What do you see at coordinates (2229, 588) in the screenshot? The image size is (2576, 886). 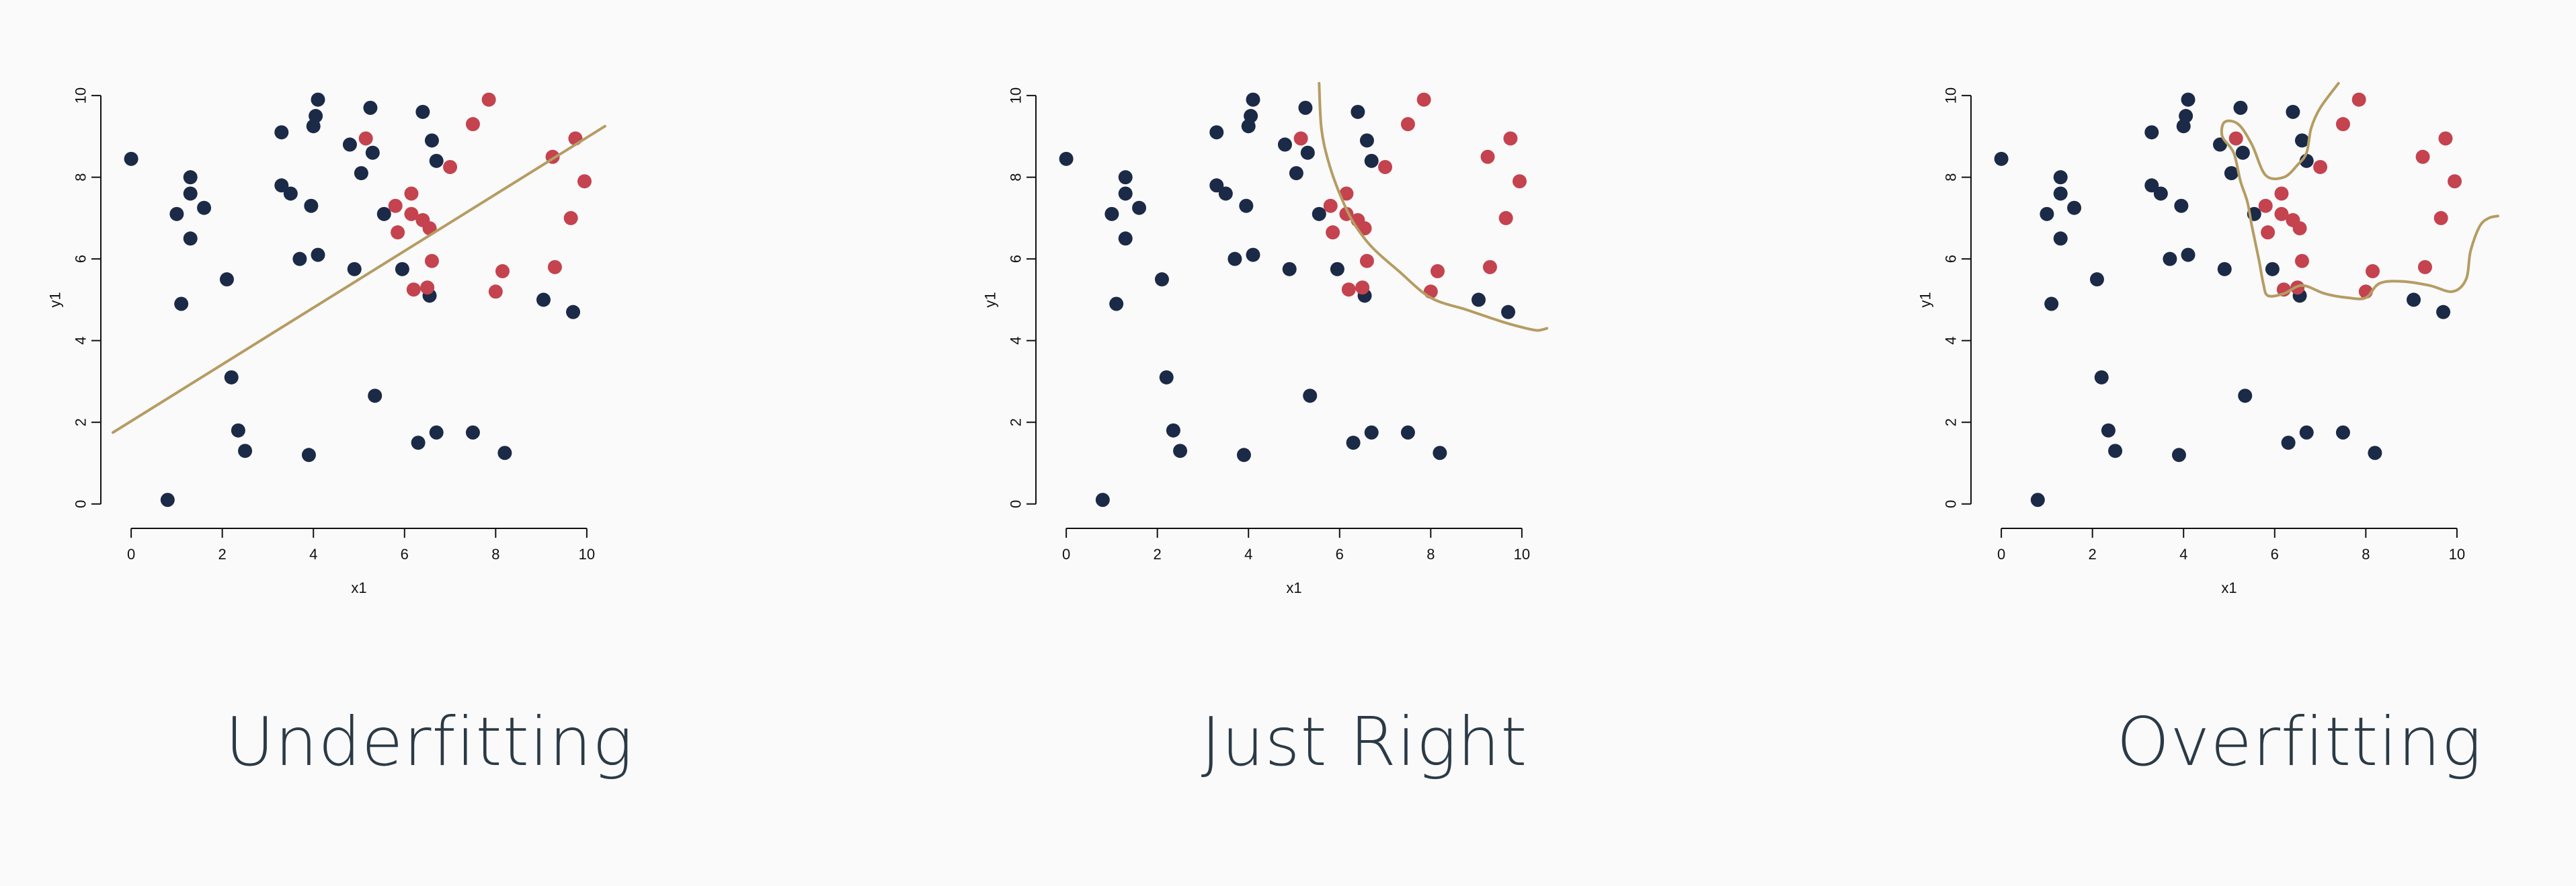 I see `x-axis-title: x1` at bounding box center [2229, 588].